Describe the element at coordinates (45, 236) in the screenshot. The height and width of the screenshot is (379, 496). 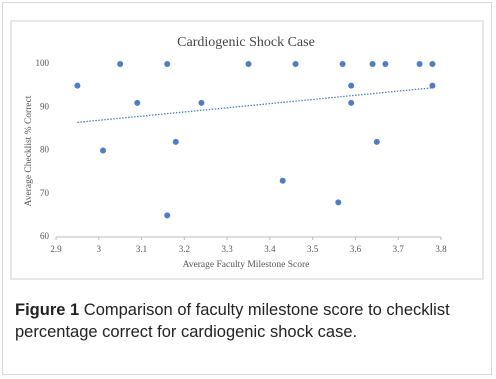
I see `y-tick-label: 60` at that location.